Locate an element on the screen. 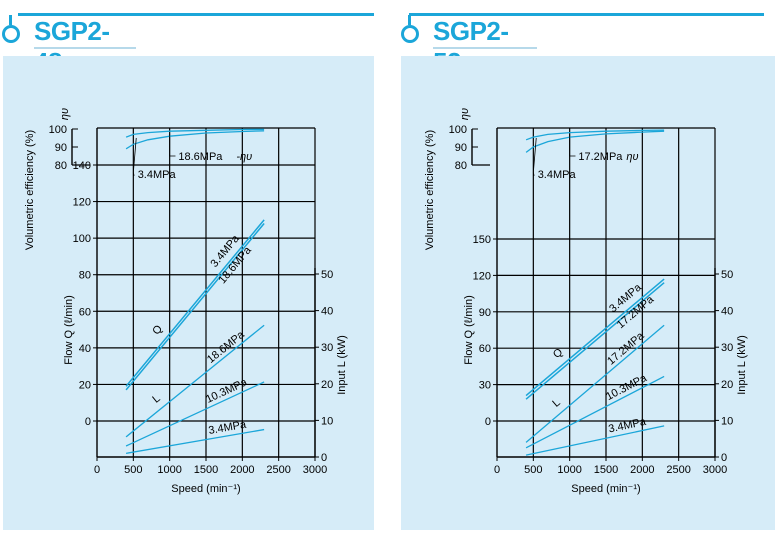 The image size is (778, 535). flow-tick-label: 140 is located at coordinates (82, 166).